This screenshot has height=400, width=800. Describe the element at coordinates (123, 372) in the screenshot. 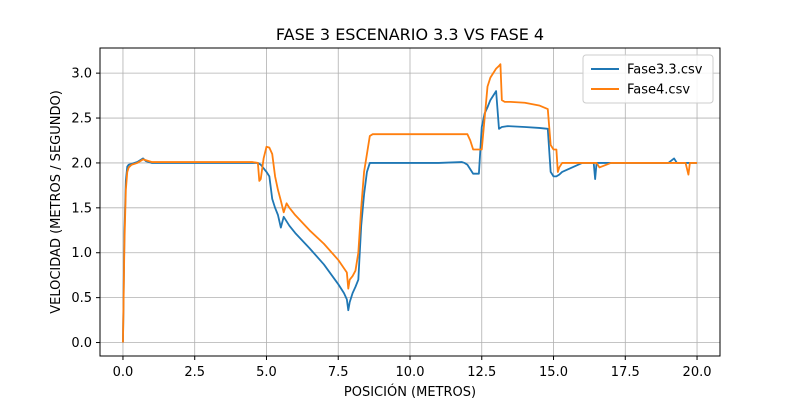

I see `x-tick-label: 0.0` at that location.